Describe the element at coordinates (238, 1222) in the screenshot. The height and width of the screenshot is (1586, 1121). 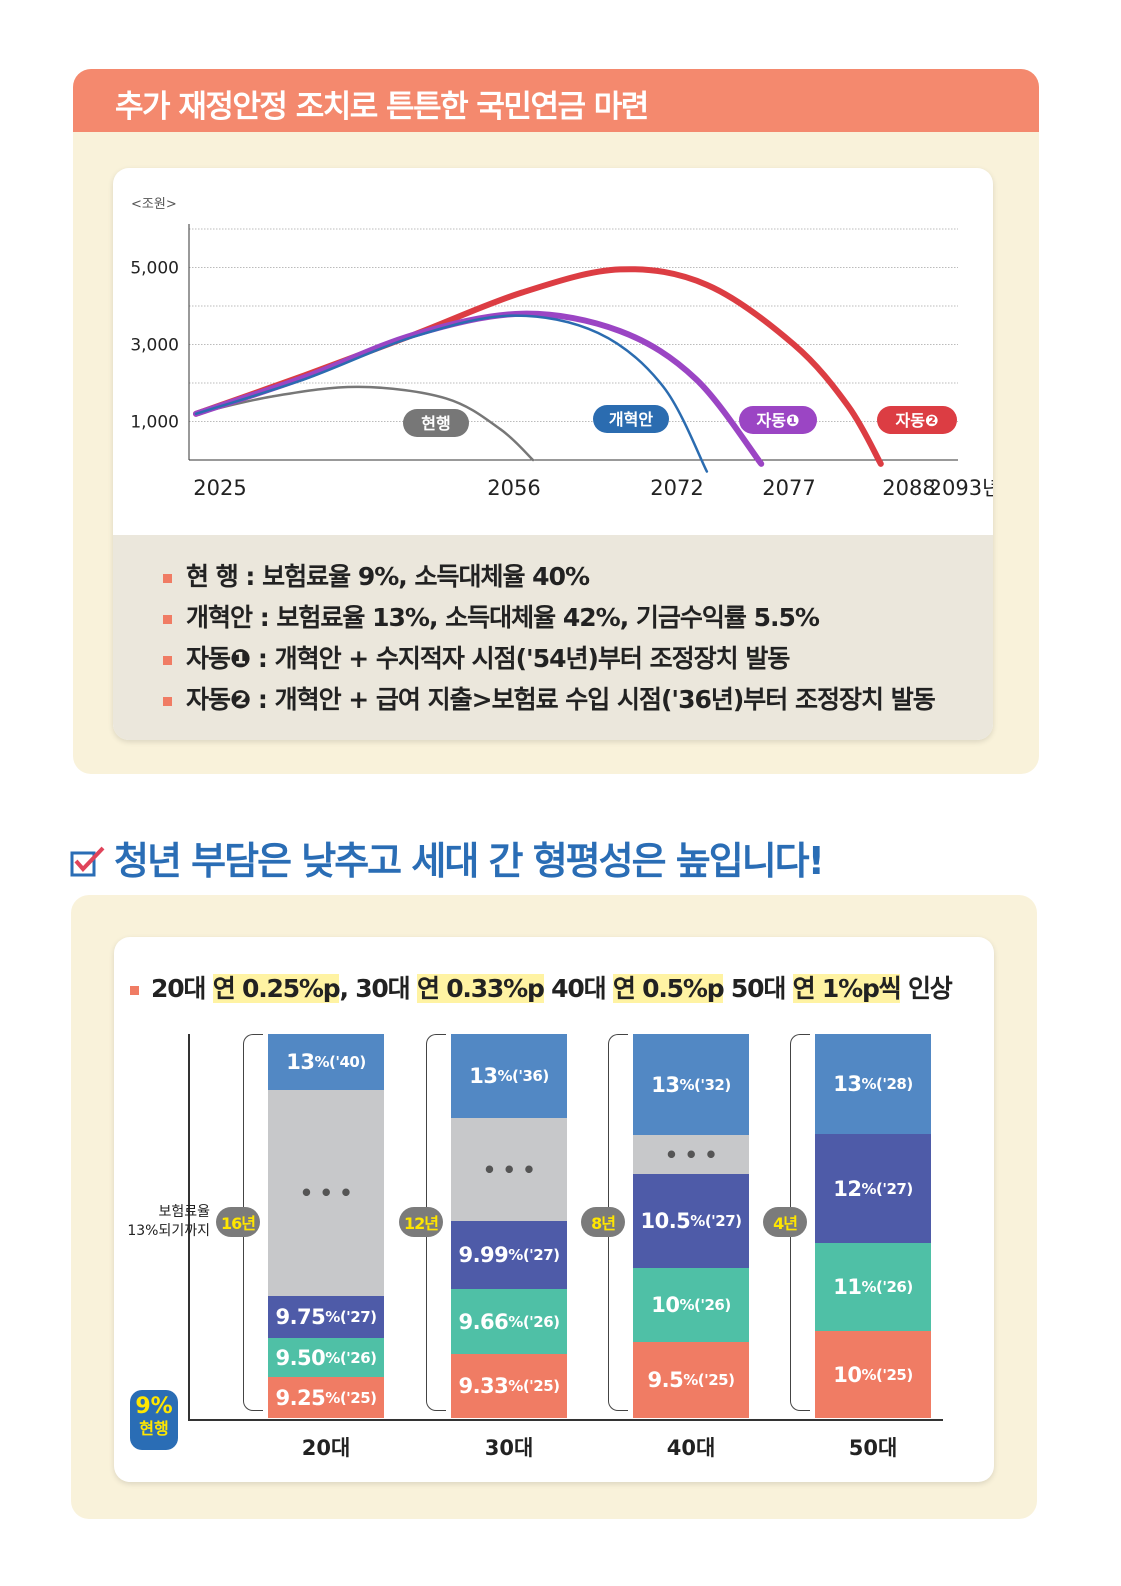
I see `years-pill: 16년` at that location.